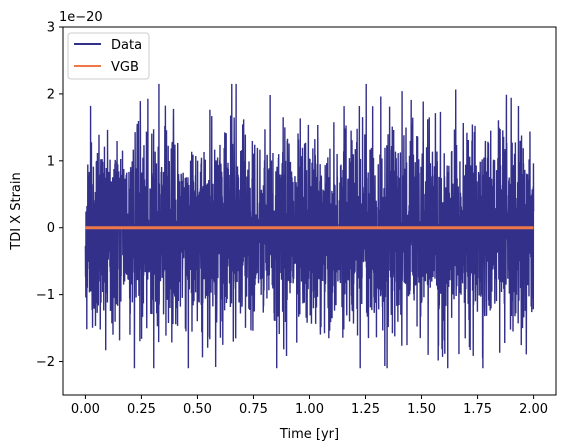  I want to click on legend: Data VGB, so click(108, 56).